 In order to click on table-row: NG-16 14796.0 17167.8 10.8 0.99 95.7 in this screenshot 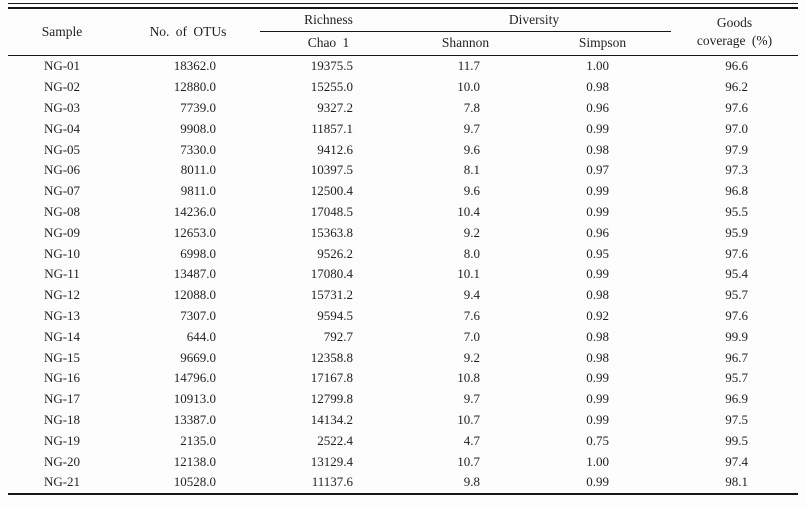, I will do `click(403, 378)`.